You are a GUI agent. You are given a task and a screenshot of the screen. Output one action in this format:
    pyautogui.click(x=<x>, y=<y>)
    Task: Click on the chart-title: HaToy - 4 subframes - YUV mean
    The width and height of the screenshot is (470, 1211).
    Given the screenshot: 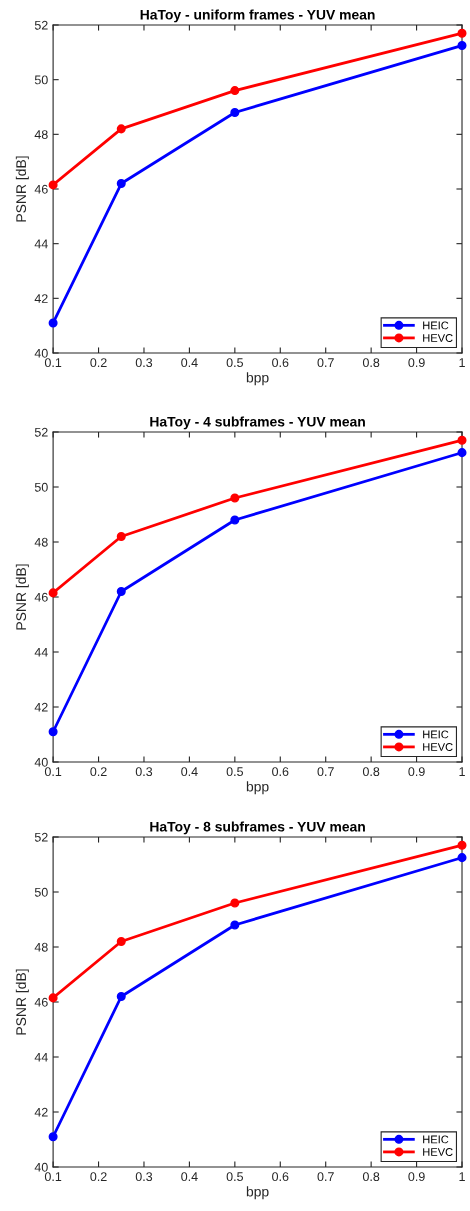 What is the action you would take?
    pyautogui.click(x=257, y=423)
    